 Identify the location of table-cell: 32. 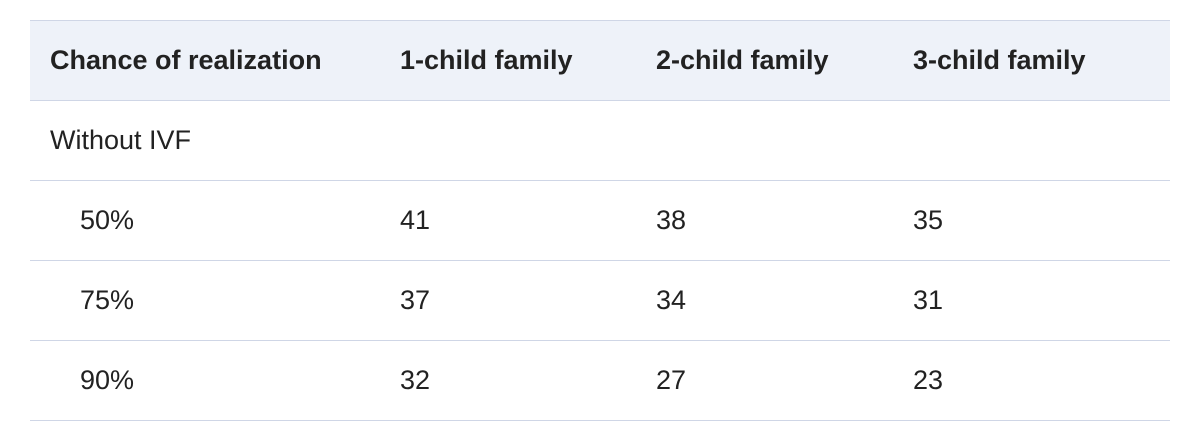
(528, 380).